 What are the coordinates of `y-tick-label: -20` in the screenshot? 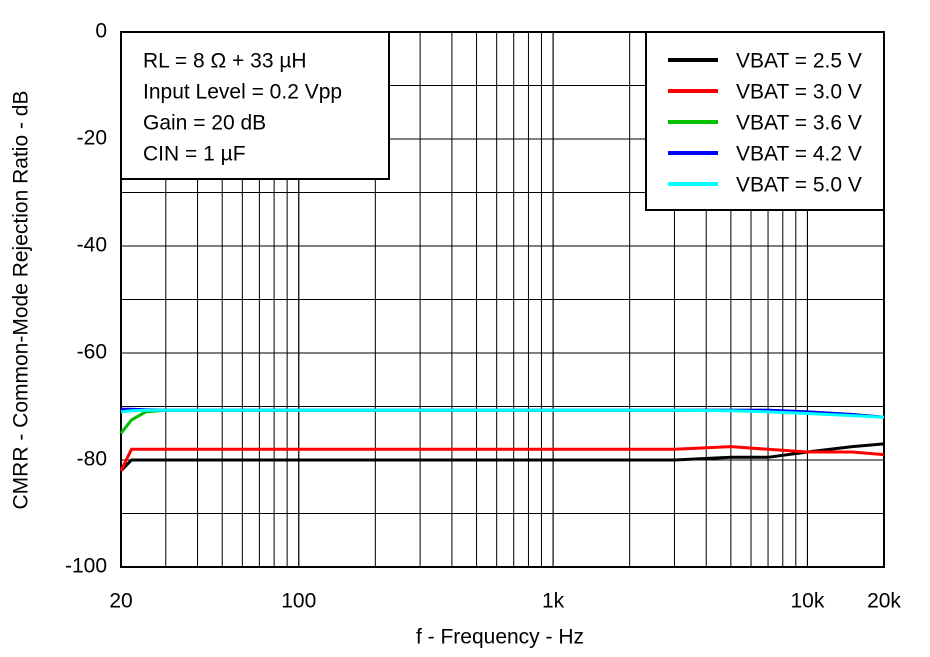 It's located at (92, 138).